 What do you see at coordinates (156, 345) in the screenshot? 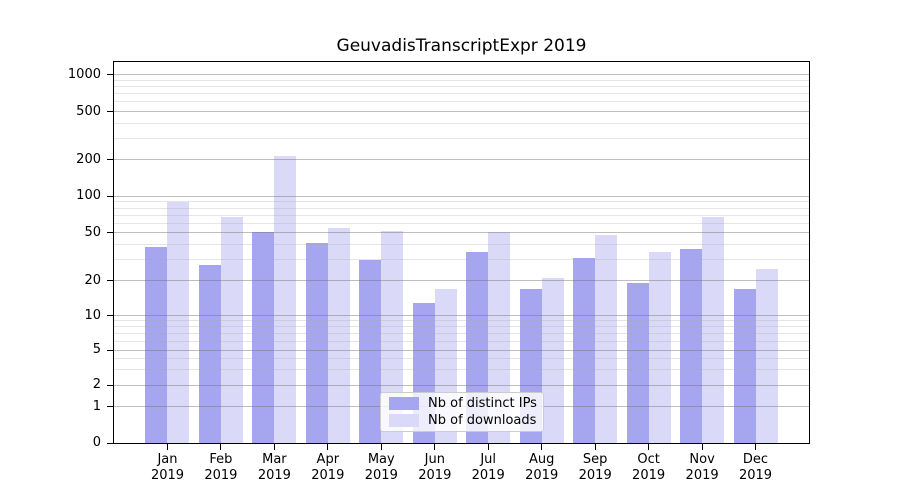
I see `bar-distinct-ips-jan` at bounding box center [156, 345].